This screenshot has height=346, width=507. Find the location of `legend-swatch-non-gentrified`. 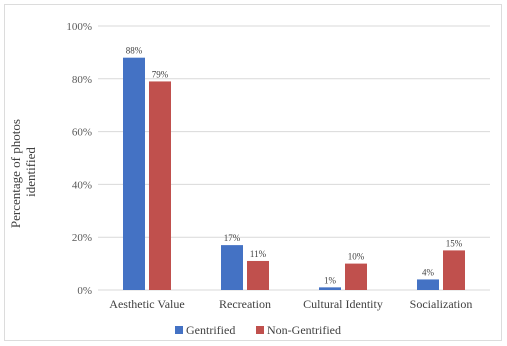

legend-swatch-non-gentrified is located at coordinates (260, 330).